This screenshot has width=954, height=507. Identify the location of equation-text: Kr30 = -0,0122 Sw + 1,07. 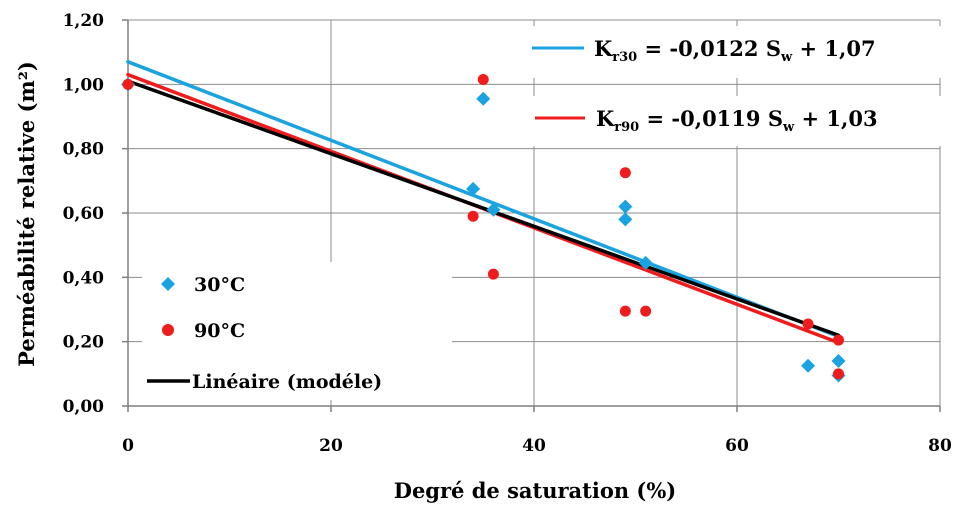
(735, 50).